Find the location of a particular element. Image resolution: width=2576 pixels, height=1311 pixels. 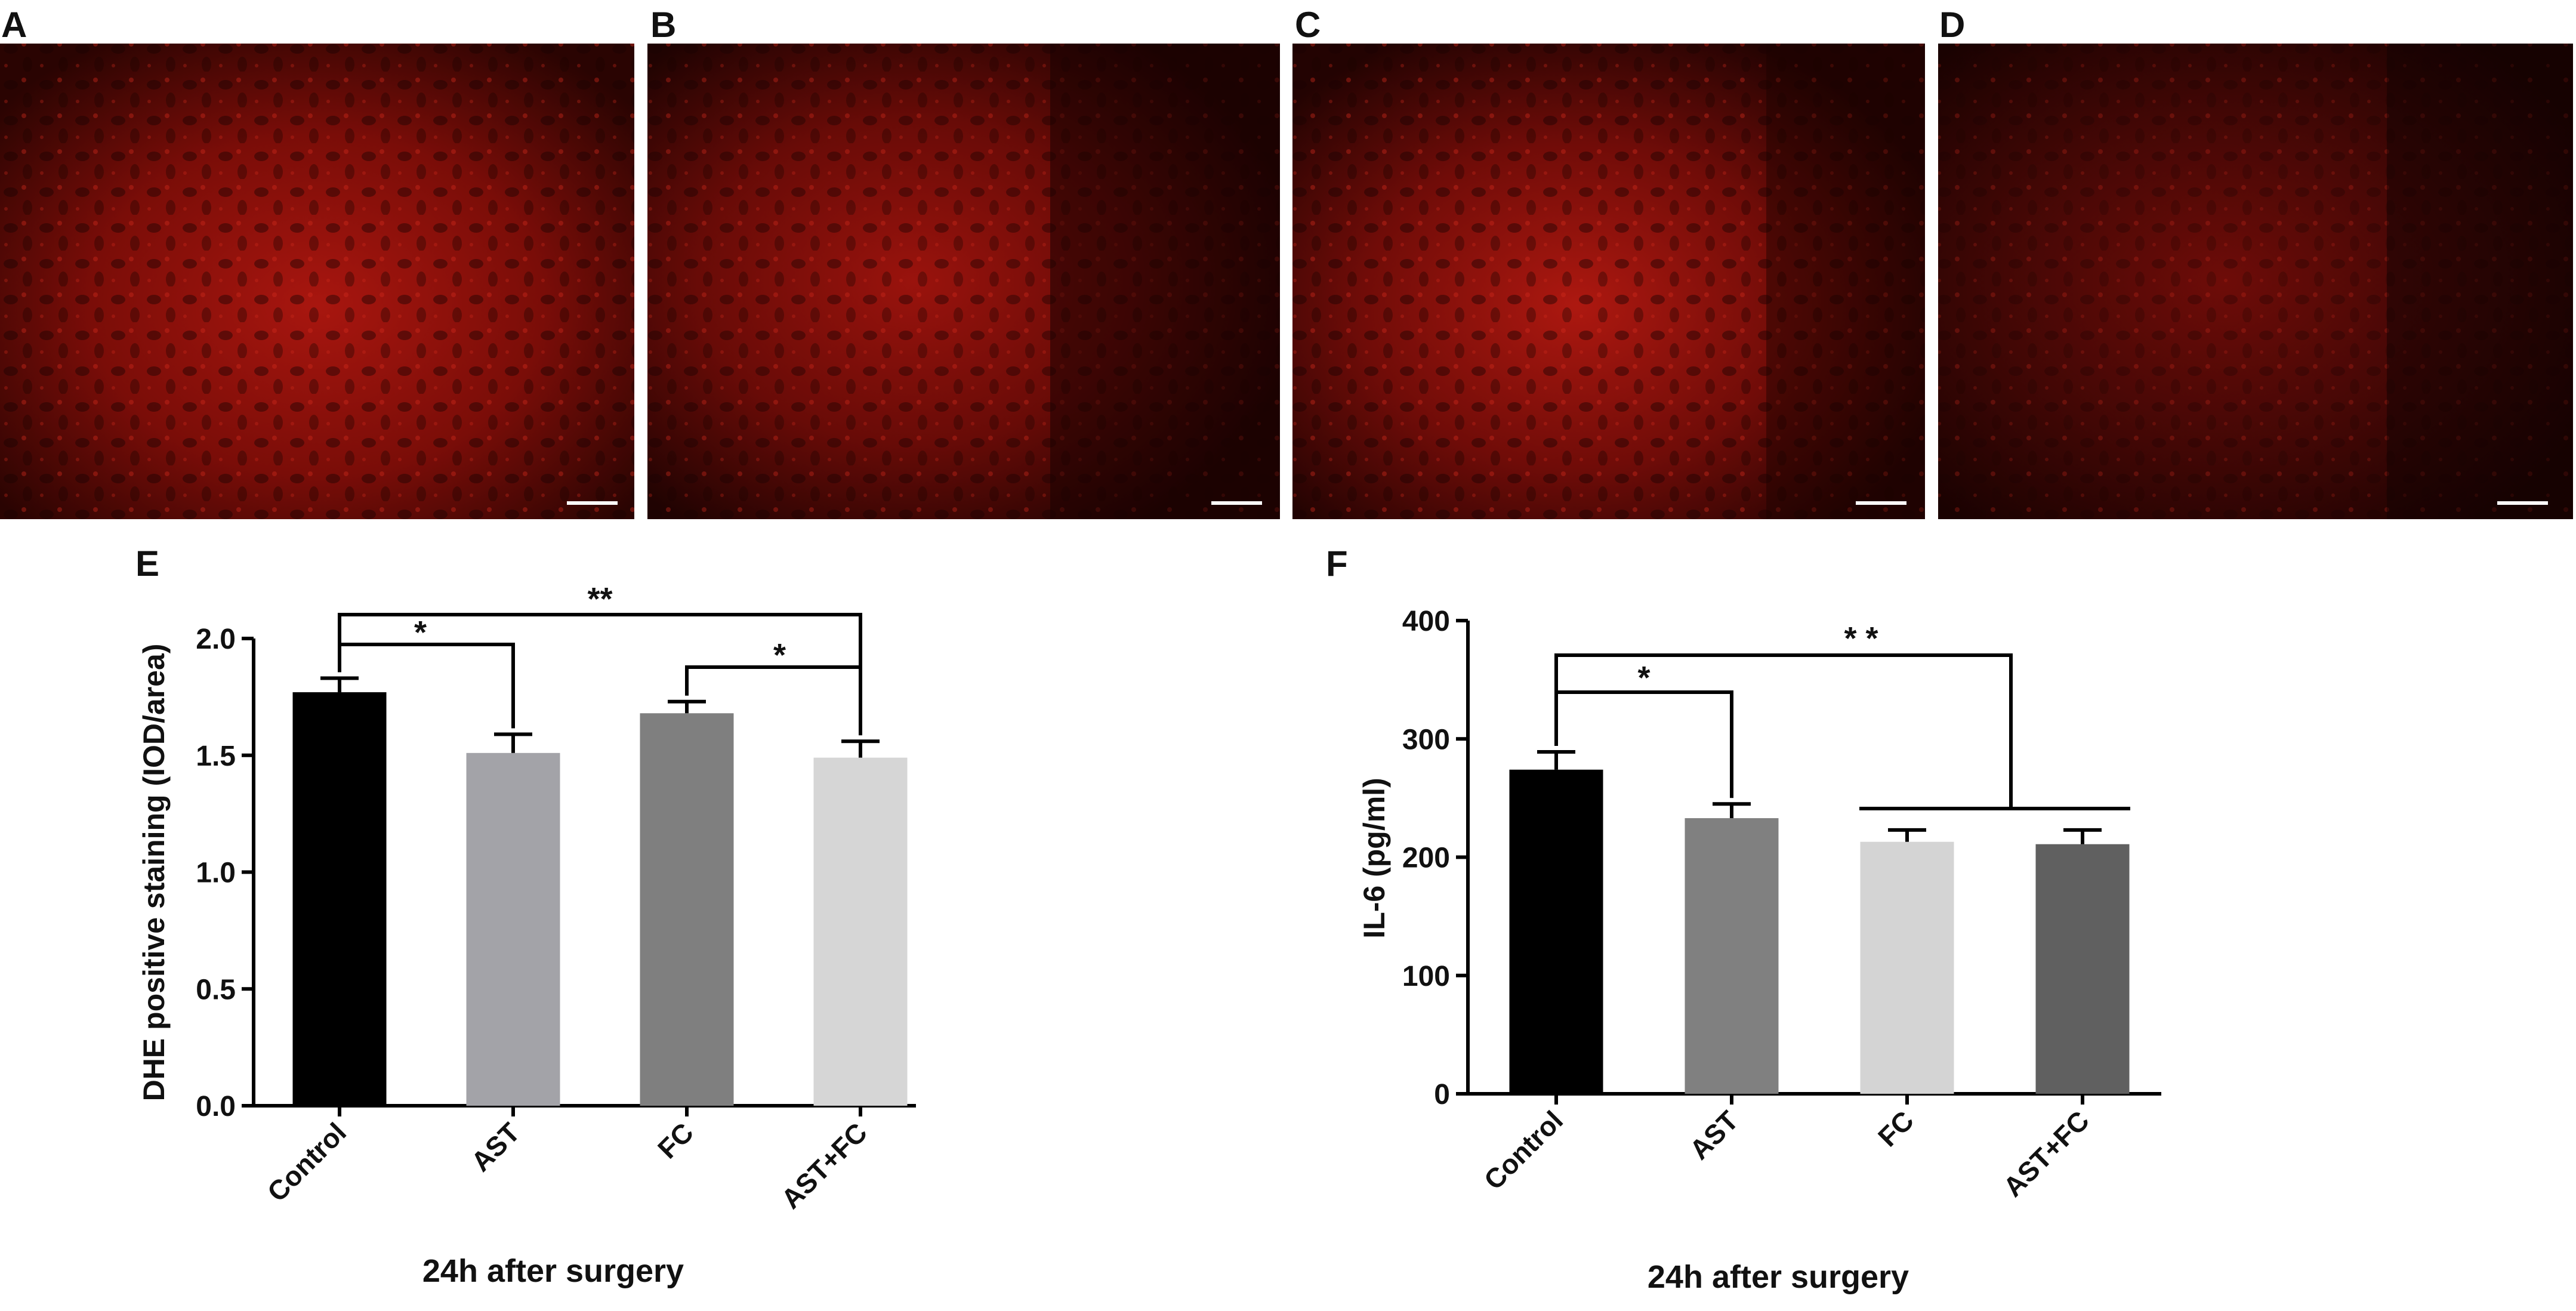

significance-label: * * is located at coordinates (1861, 638).